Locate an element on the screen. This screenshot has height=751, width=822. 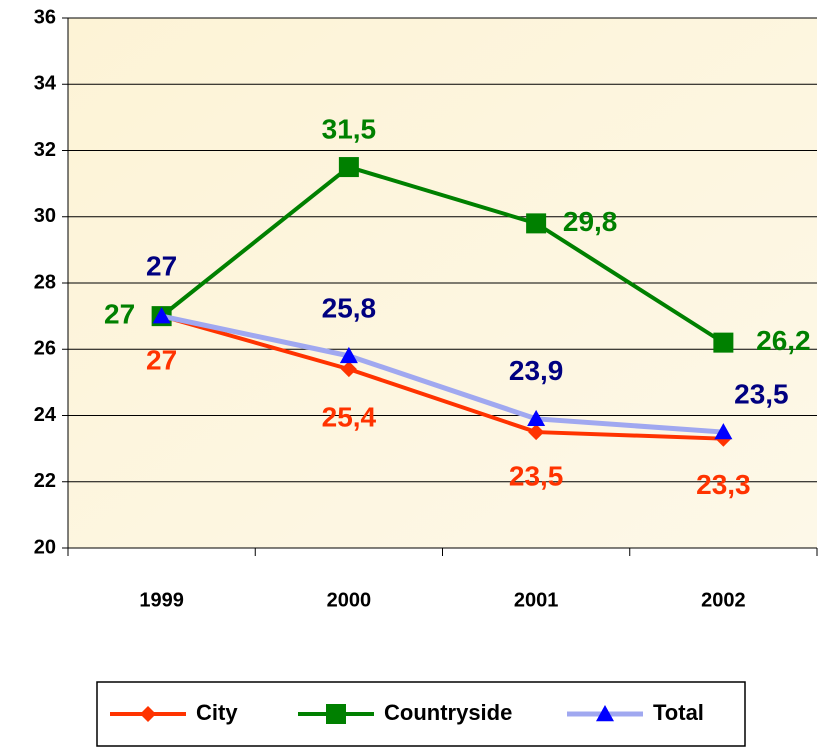
data-label: 31,5 is located at coordinates (349, 128).